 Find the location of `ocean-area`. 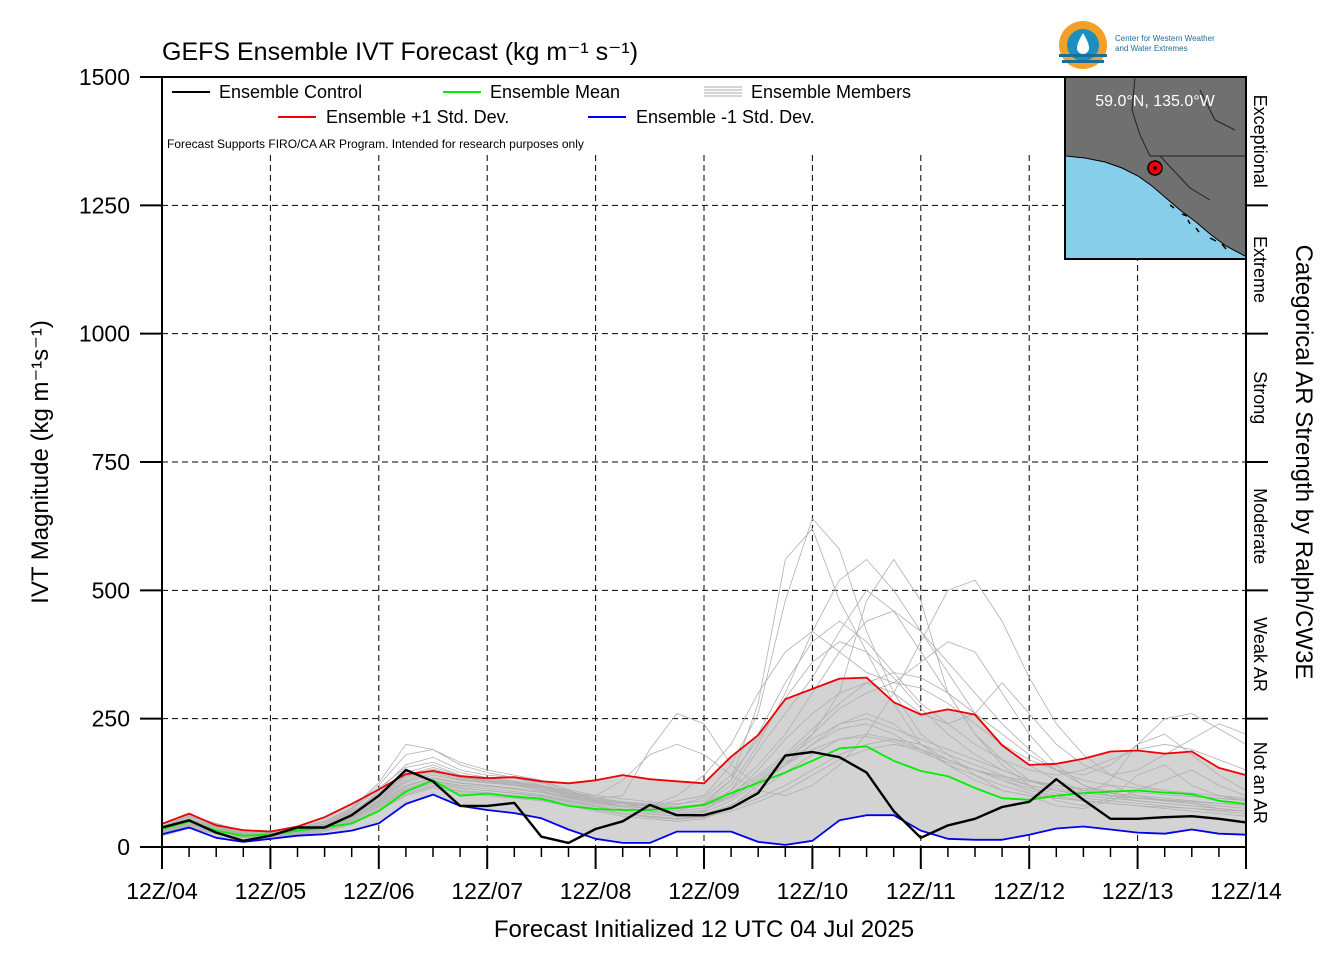

ocean-area is located at coordinates (1155, 207).